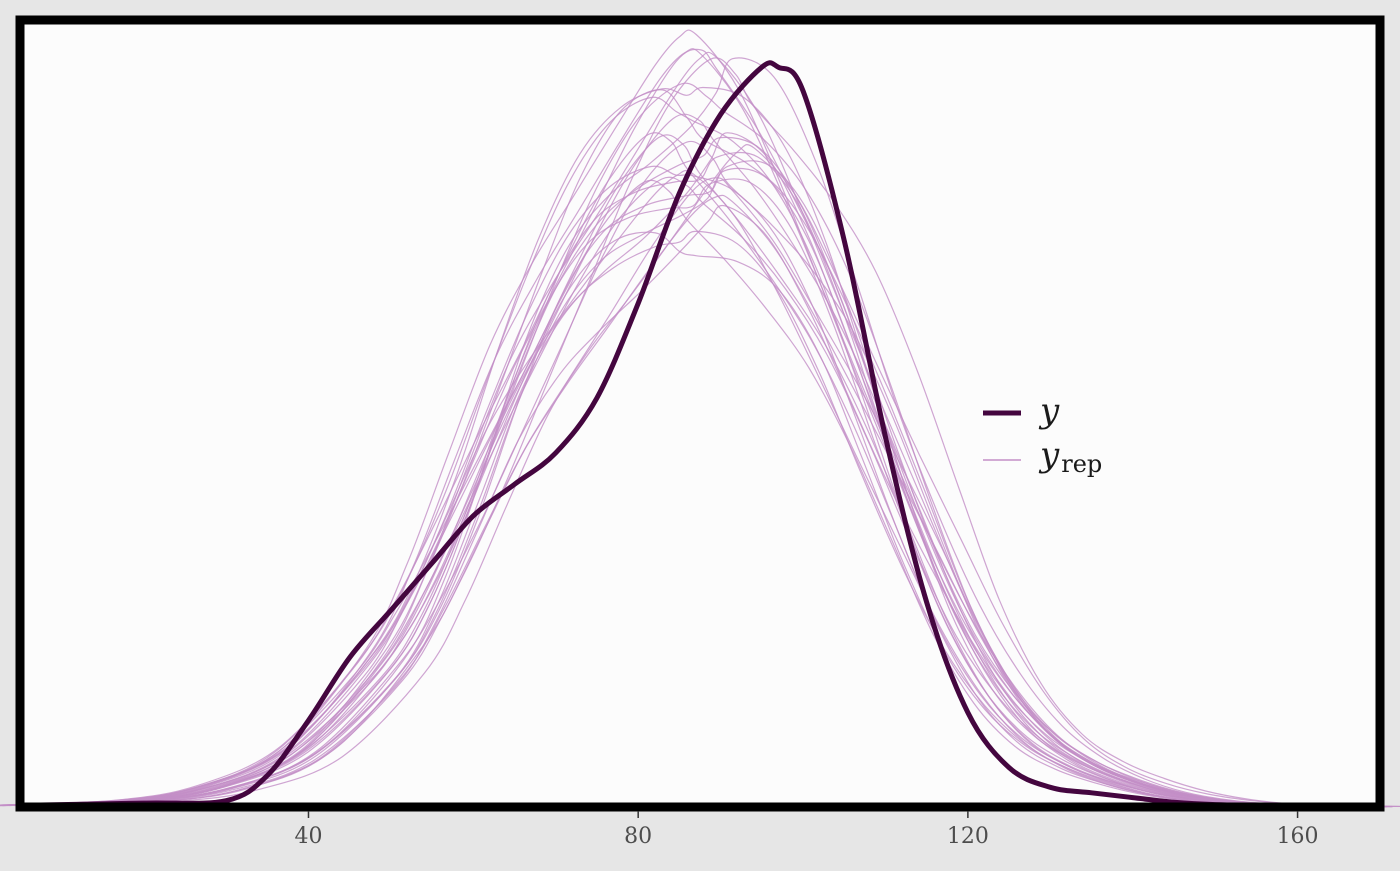 This screenshot has width=1400, height=871. What do you see at coordinates (806, 830) in the screenshot?
I see `x-axis: 40 80 120 160` at bounding box center [806, 830].